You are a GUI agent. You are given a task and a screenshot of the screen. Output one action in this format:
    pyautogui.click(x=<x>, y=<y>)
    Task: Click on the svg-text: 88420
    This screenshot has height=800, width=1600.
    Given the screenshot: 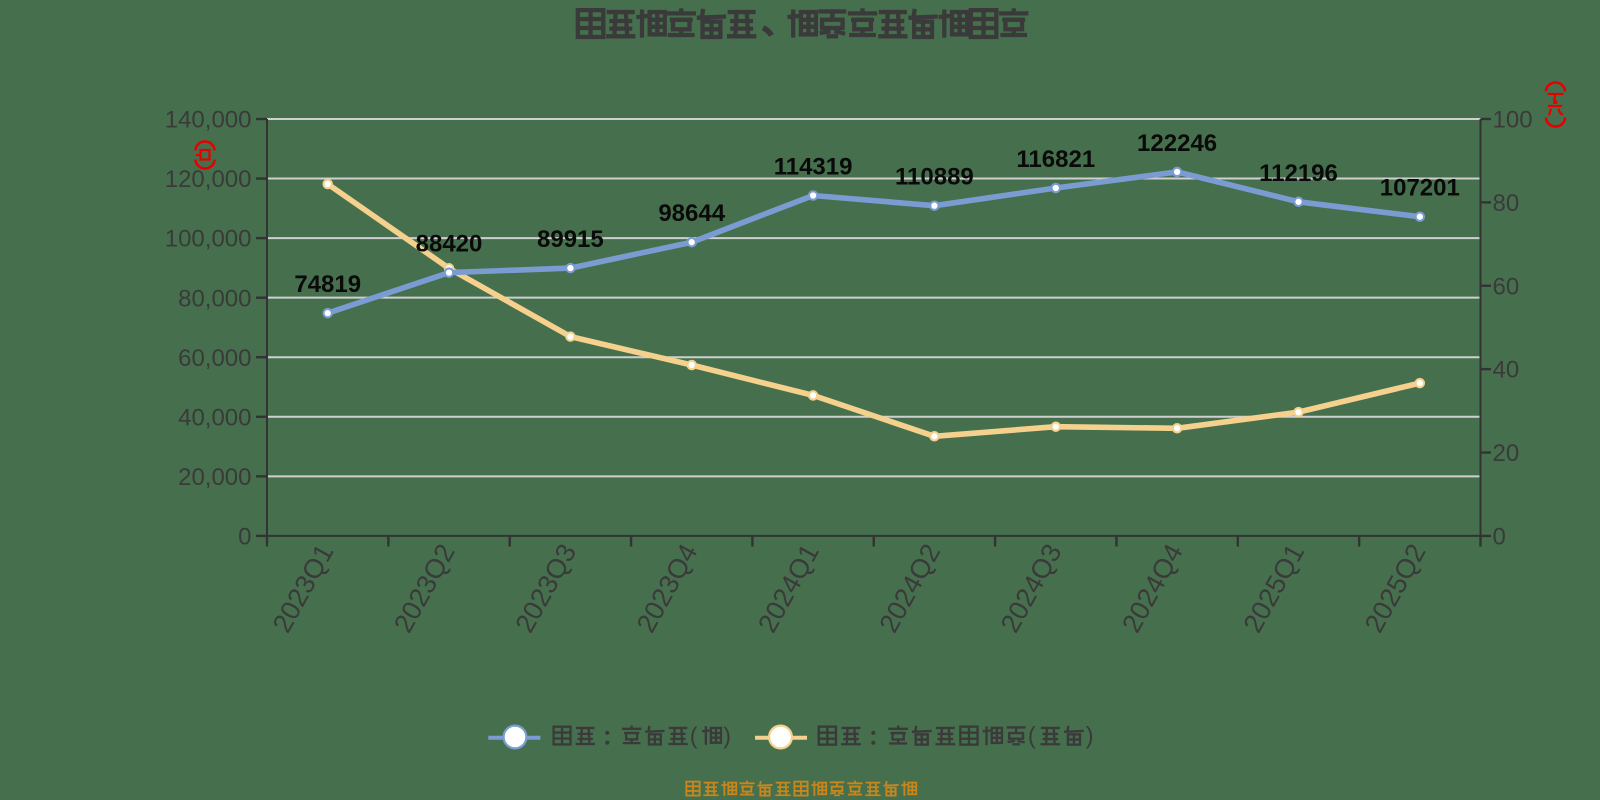 What is the action you would take?
    pyautogui.click(x=449, y=244)
    